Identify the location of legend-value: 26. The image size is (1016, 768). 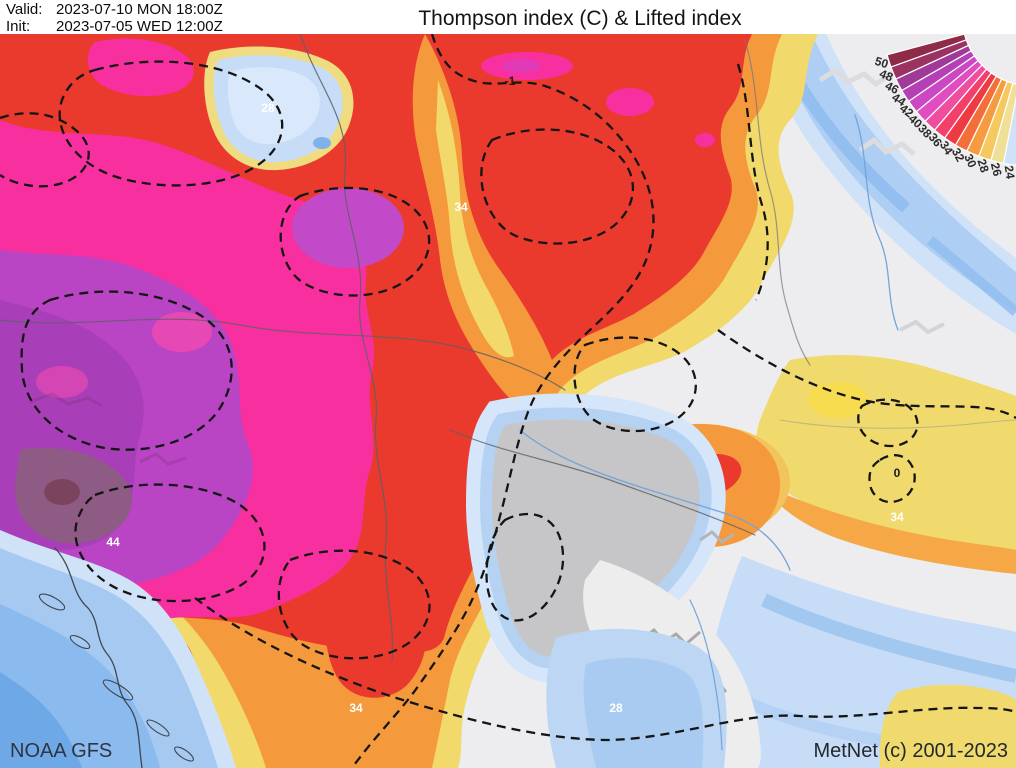
(996, 169).